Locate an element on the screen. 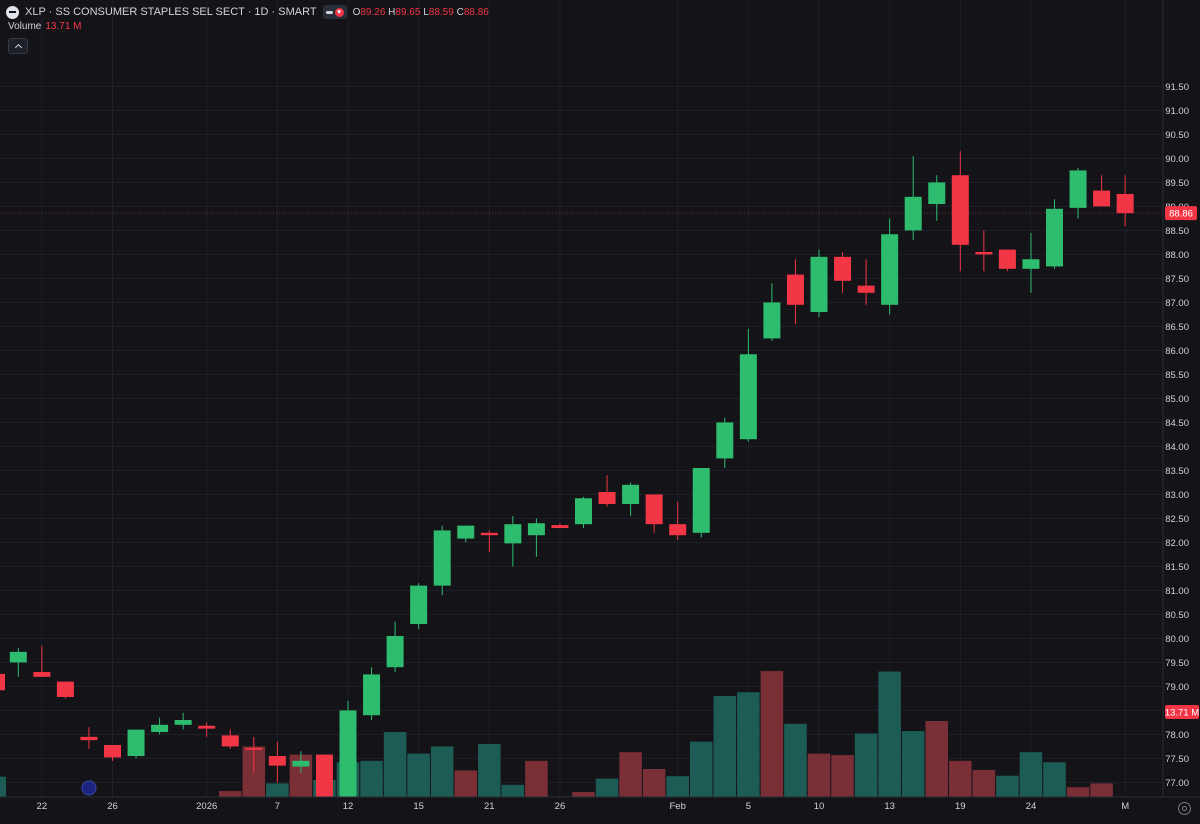 This screenshot has height=824, width=1200. price-tick-label: 79.00 is located at coordinates (1177, 687).